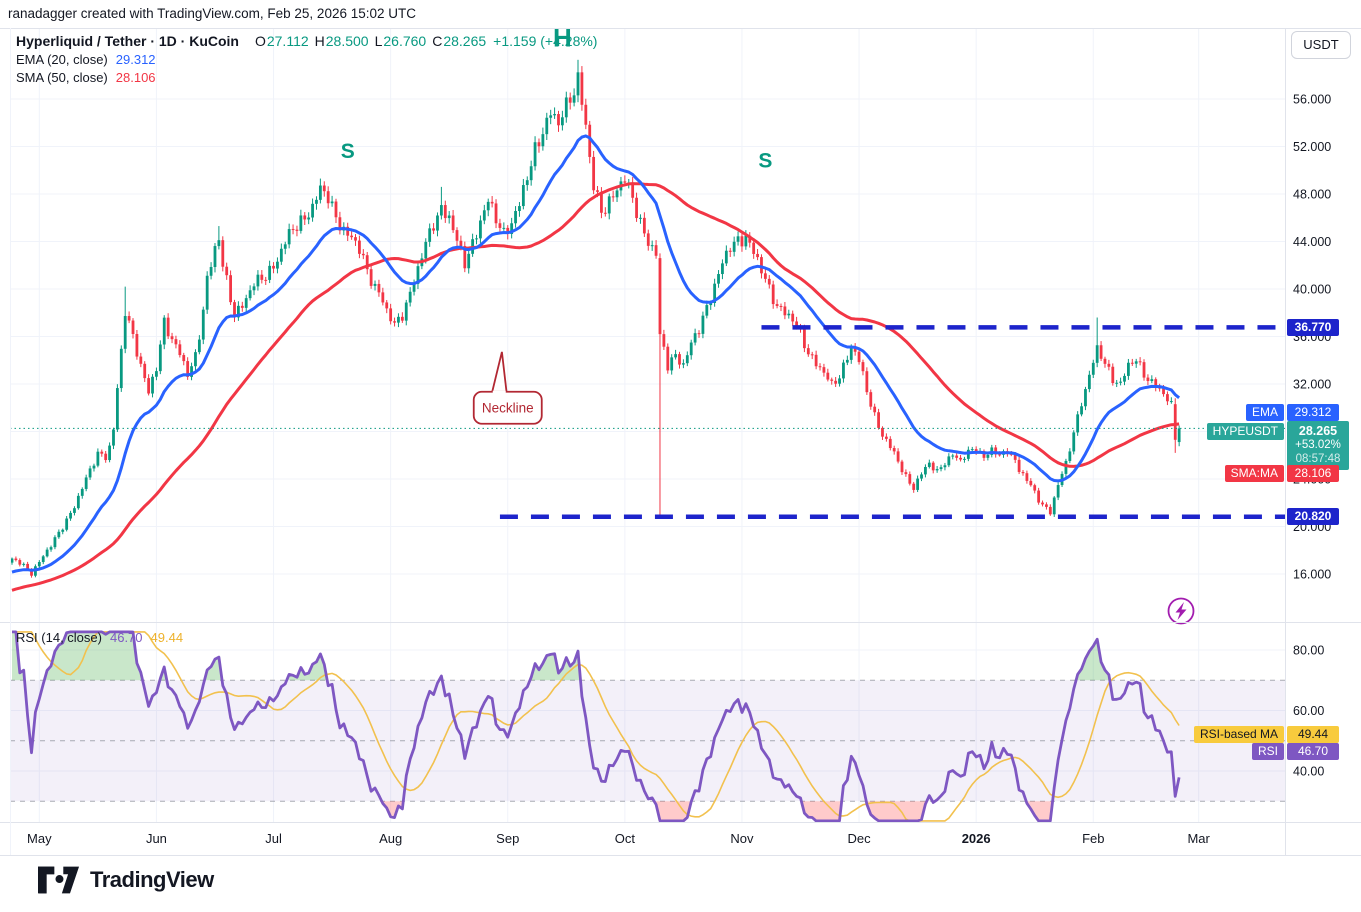 The height and width of the screenshot is (912, 1361). I want to click on lightning-icon, so click(1181, 611).